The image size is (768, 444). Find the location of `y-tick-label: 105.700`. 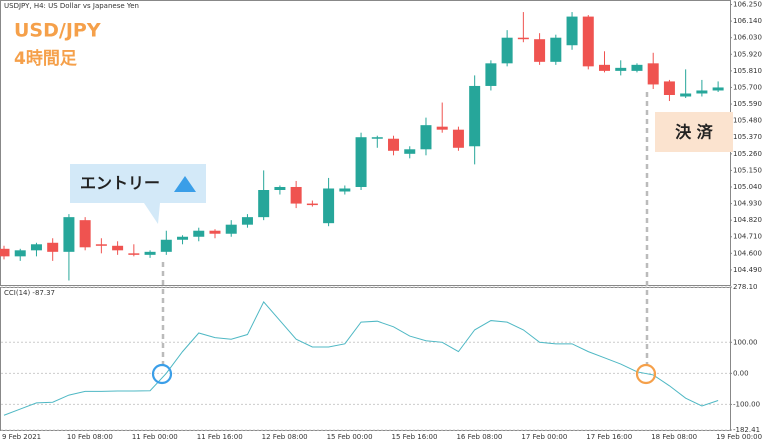

y-tick-label: 105.700 is located at coordinates (747, 87).